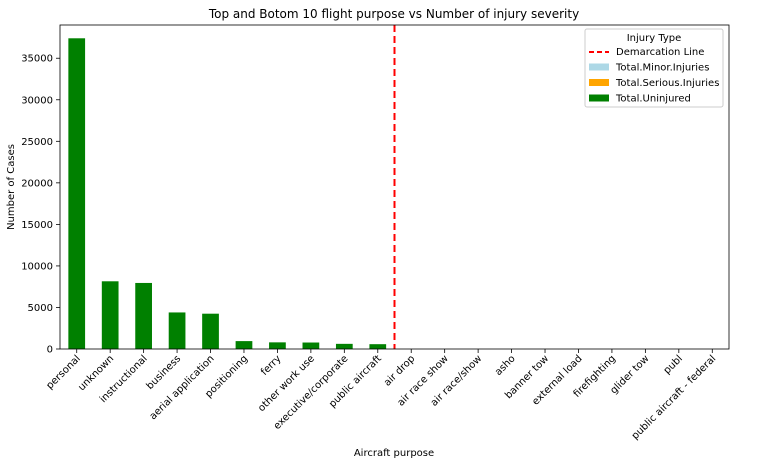 The height and width of the screenshot is (465, 764). Describe the element at coordinates (50, 350) in the screenshot. I see `y-tick-label: 0` at that location.